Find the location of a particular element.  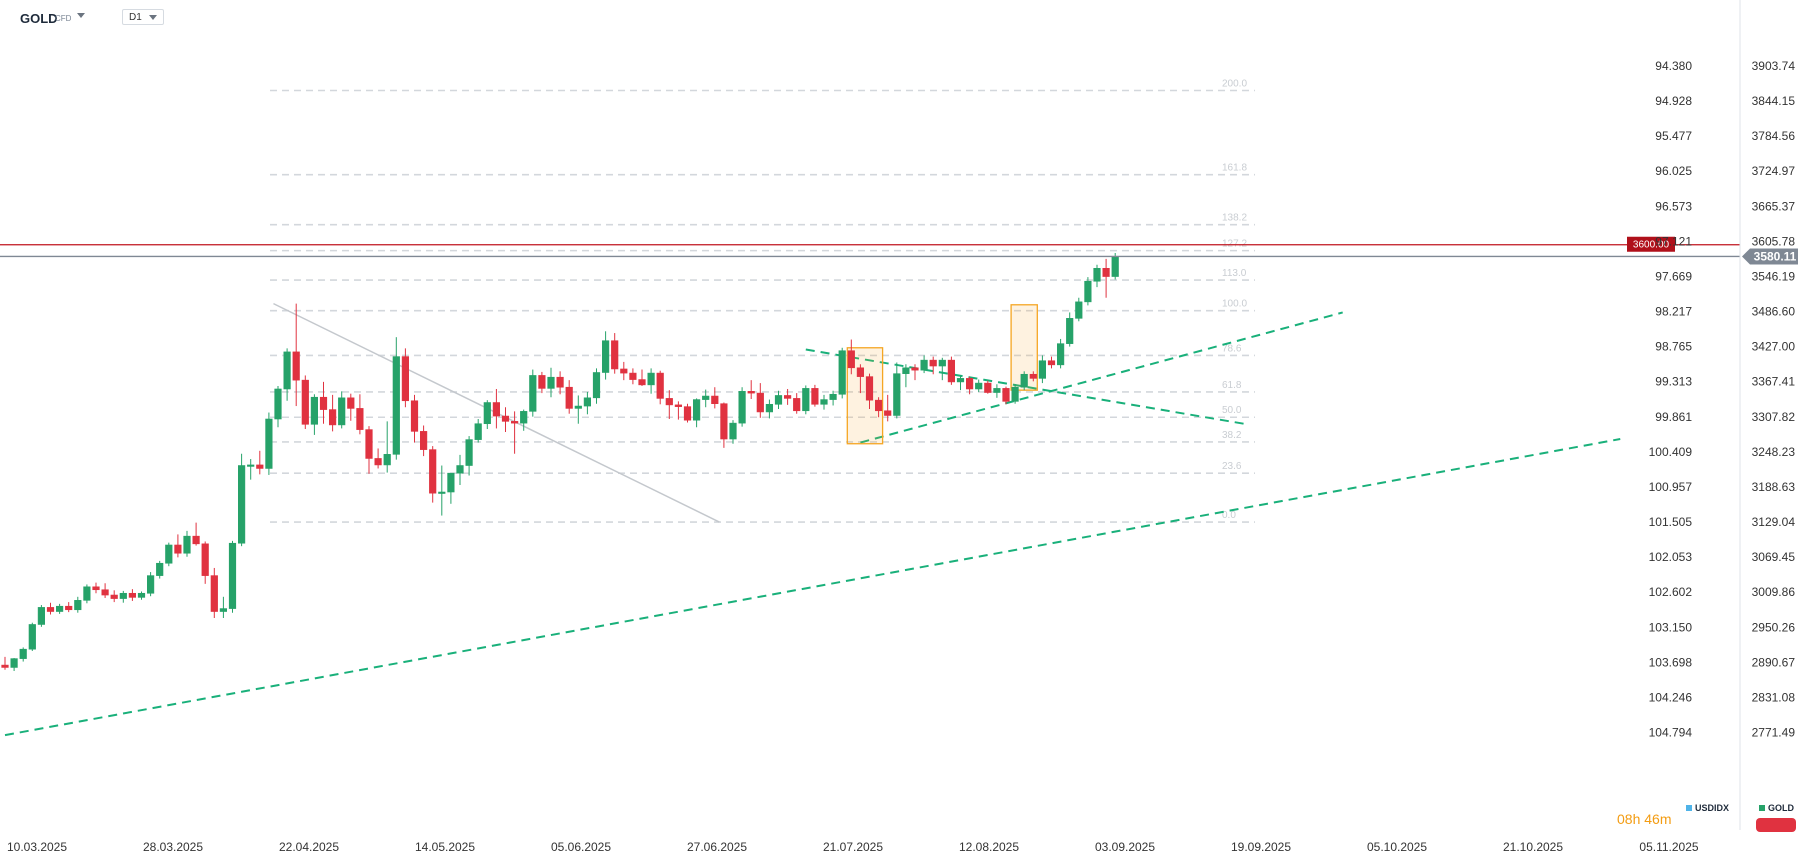

usdidx-tick-label: 100.409 is located at coordinates (1671, 452).